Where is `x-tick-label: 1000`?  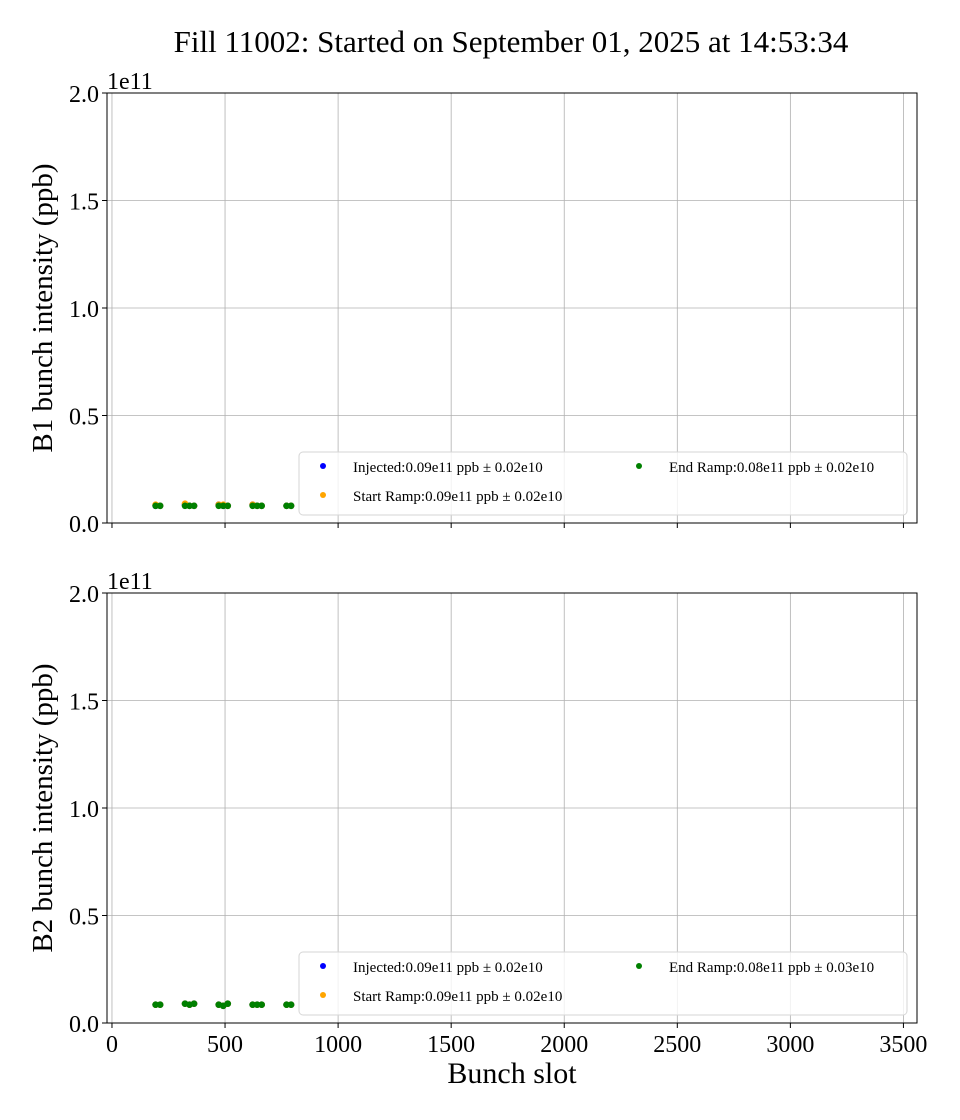
x-tick-label: 1000 is located at coordinates (338, 1045).